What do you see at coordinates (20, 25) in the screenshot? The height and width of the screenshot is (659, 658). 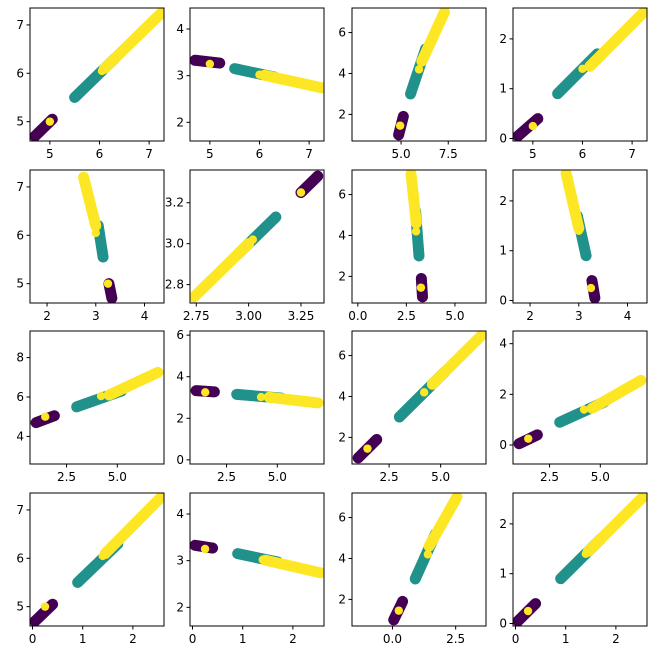 I see `y-tick-label: 7` at bounding box center [20, 25].